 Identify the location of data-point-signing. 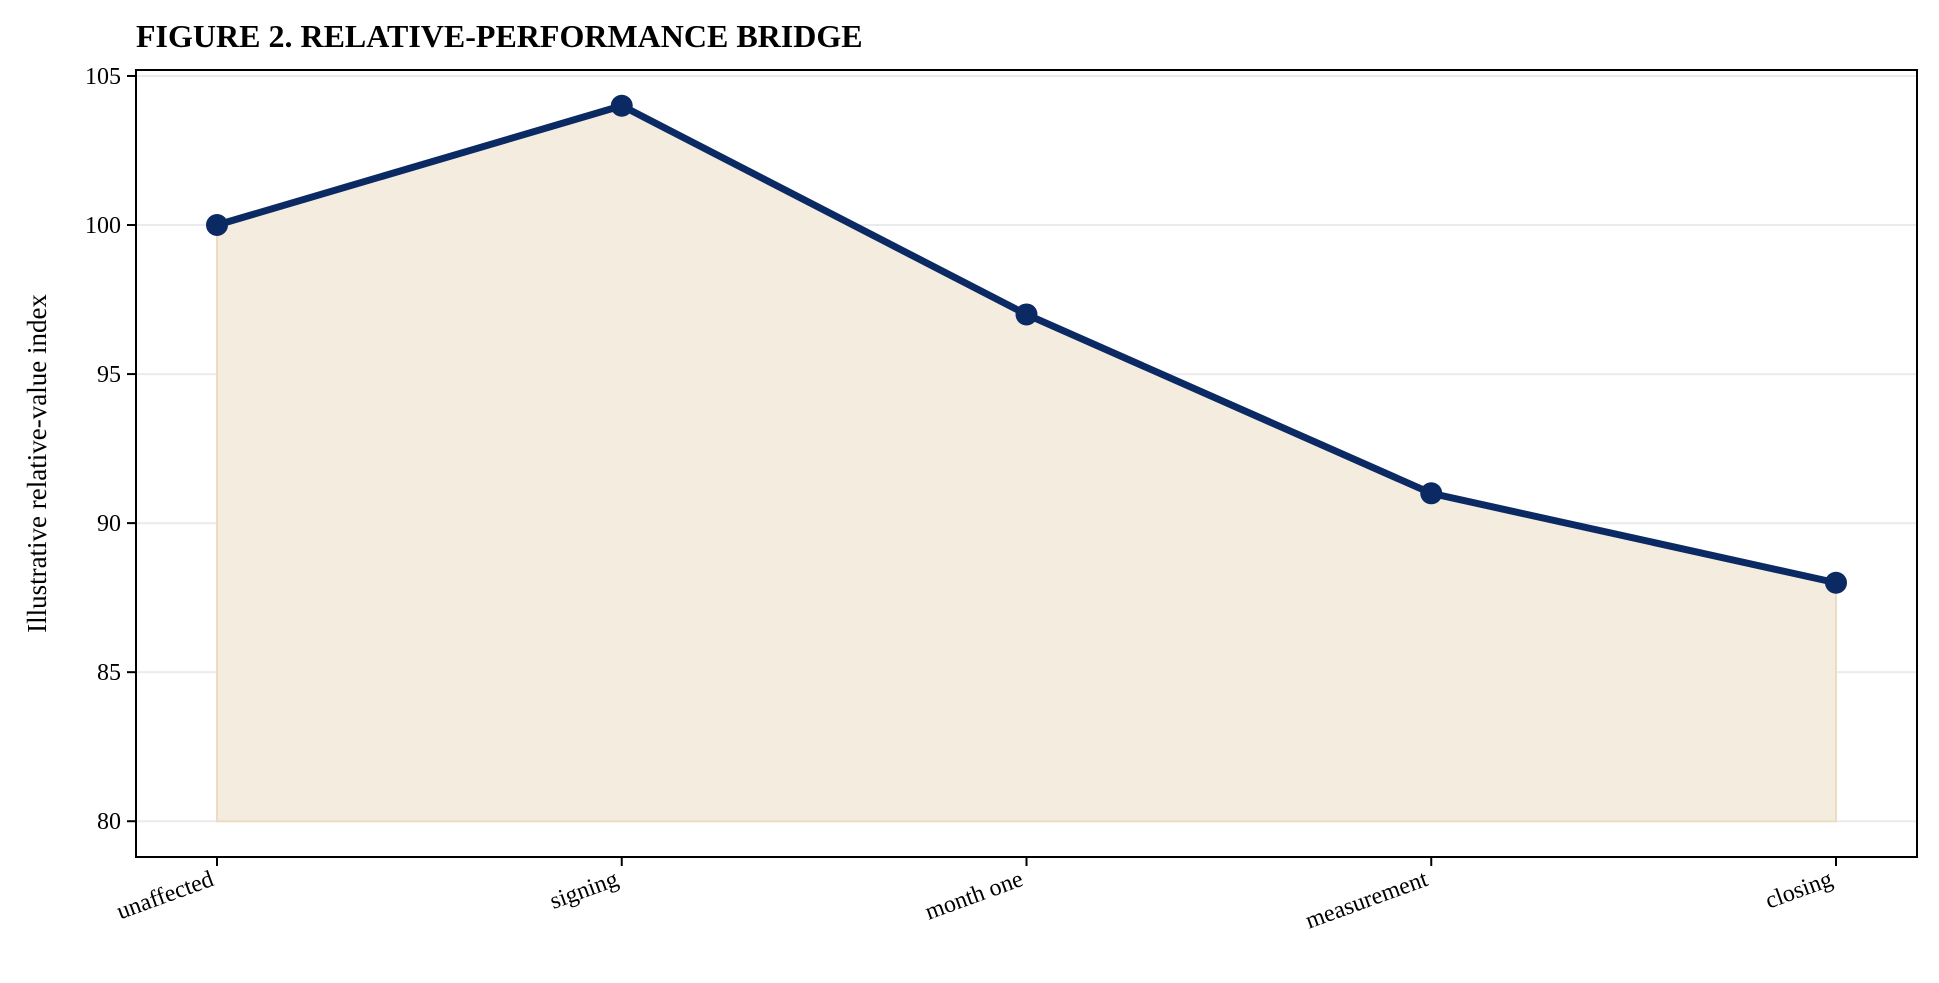
(621, 105).